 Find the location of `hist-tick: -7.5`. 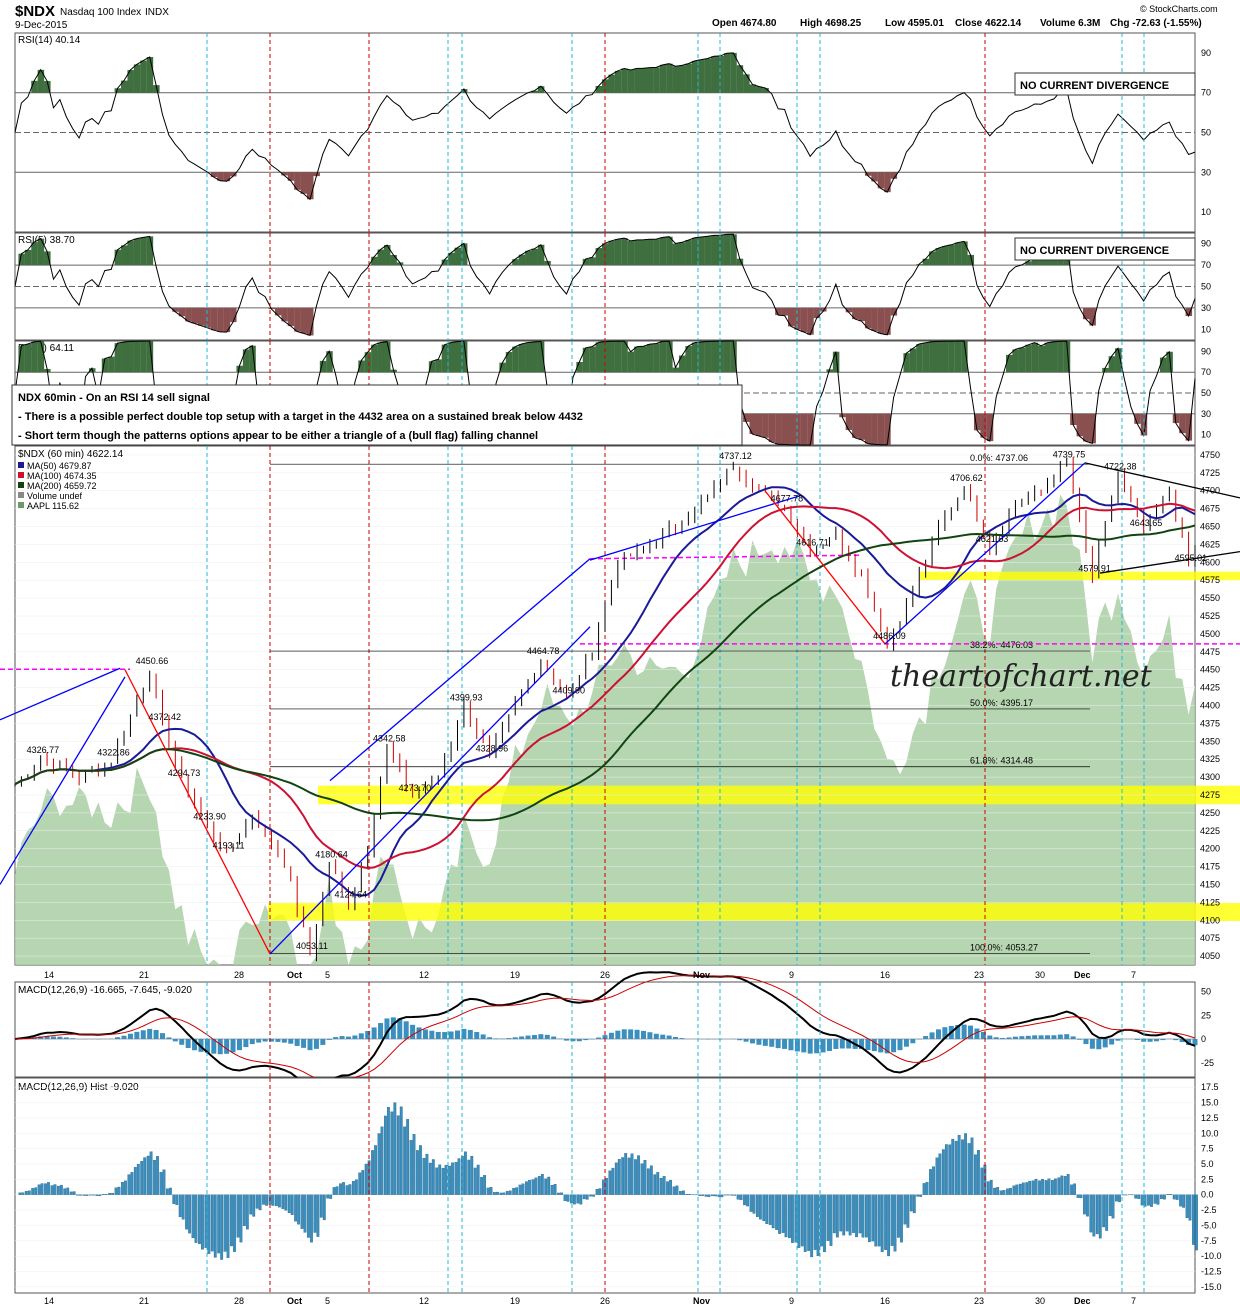

hist-tick: -7.5 is located at coordinates (1209, 1241).